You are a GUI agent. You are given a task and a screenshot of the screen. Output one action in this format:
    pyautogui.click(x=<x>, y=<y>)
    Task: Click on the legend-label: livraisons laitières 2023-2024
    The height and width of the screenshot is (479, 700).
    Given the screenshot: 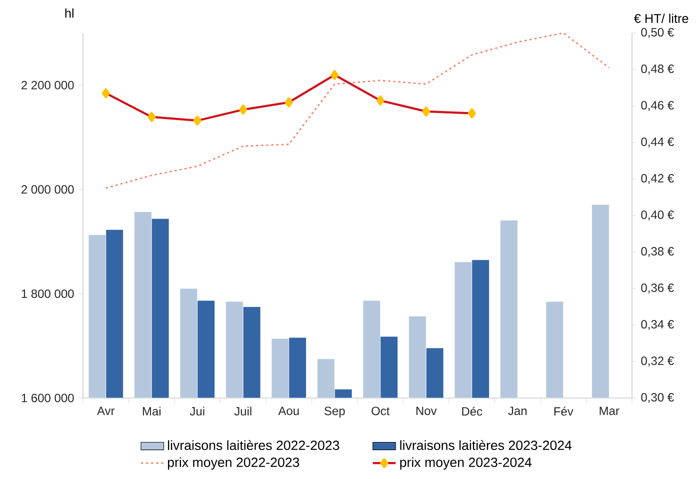 What is the action you would take?
    pyautogui.click(x=486, y=445)
    